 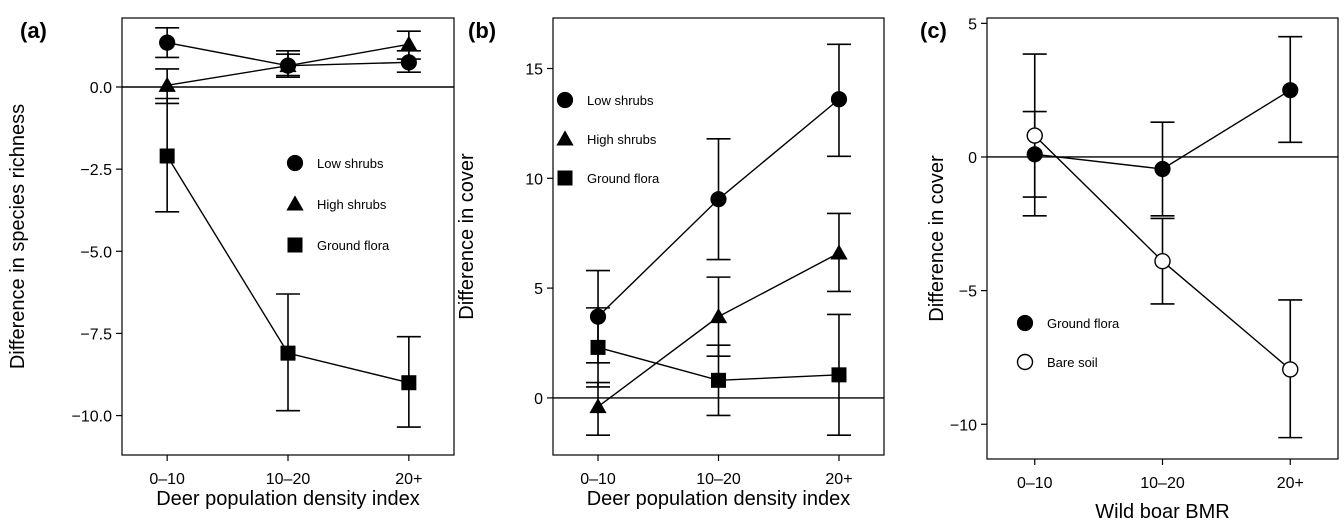 I want to click on y-tick-label: −2.5, so click(x=96, y=170).